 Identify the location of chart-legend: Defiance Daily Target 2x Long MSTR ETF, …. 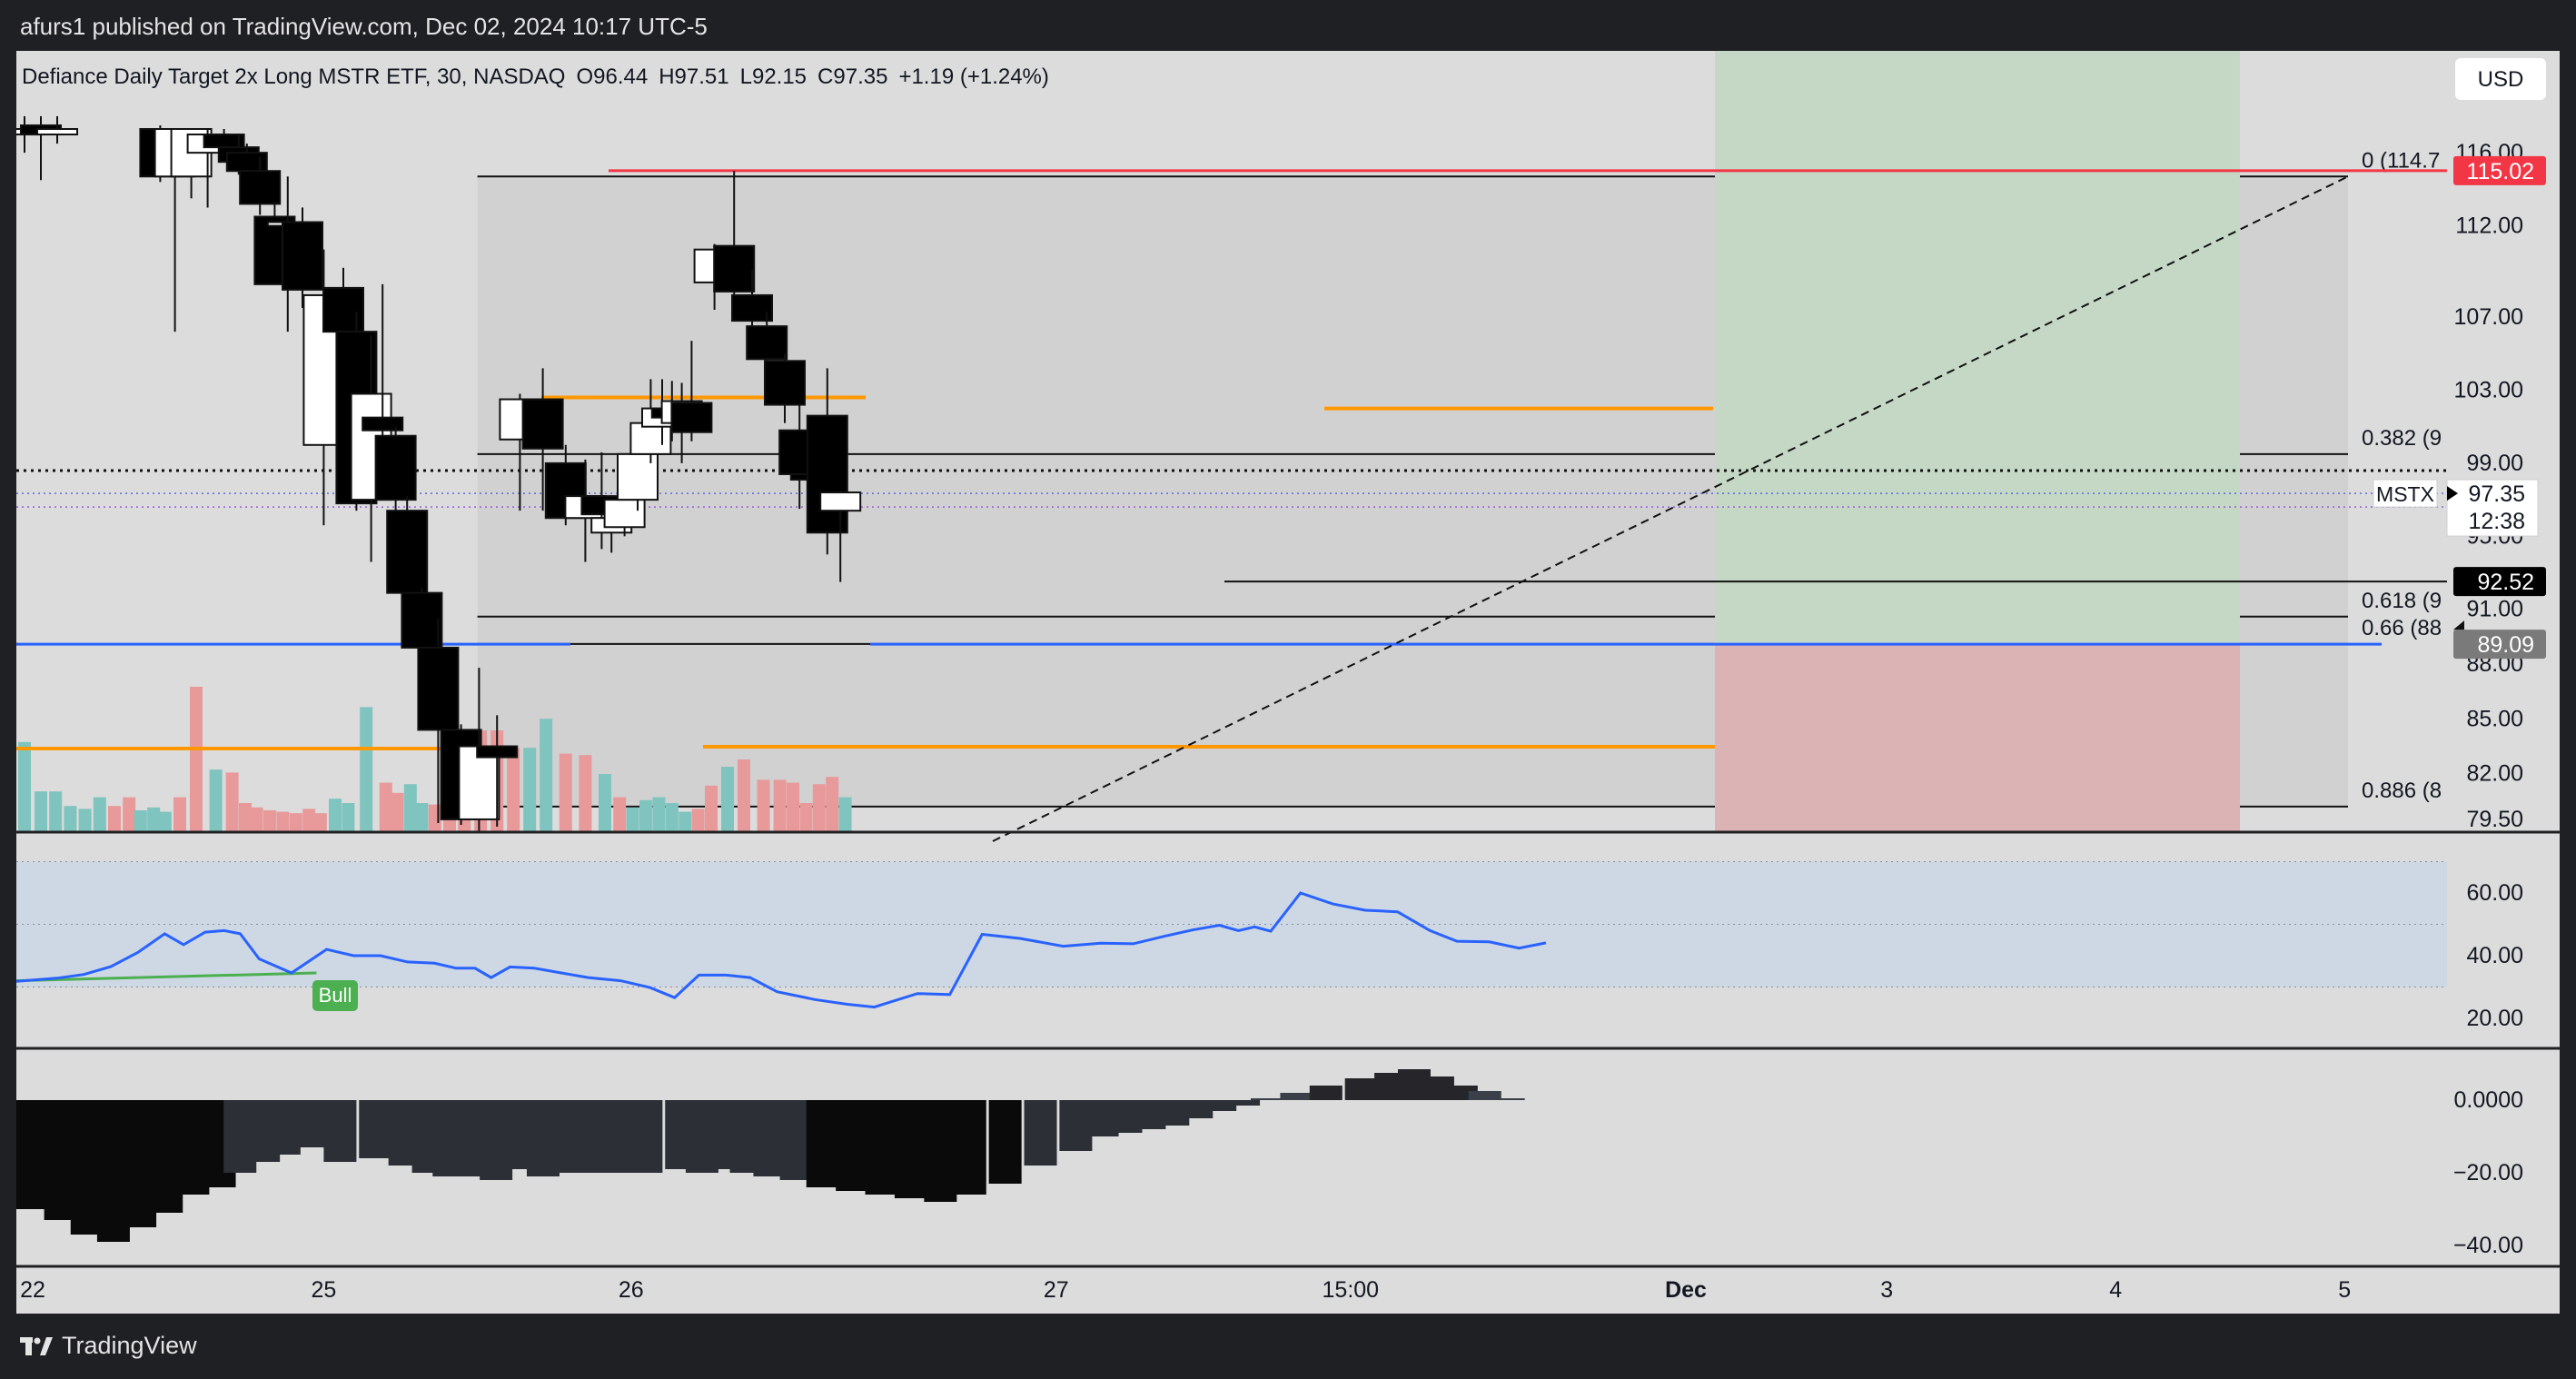
(535, 76).